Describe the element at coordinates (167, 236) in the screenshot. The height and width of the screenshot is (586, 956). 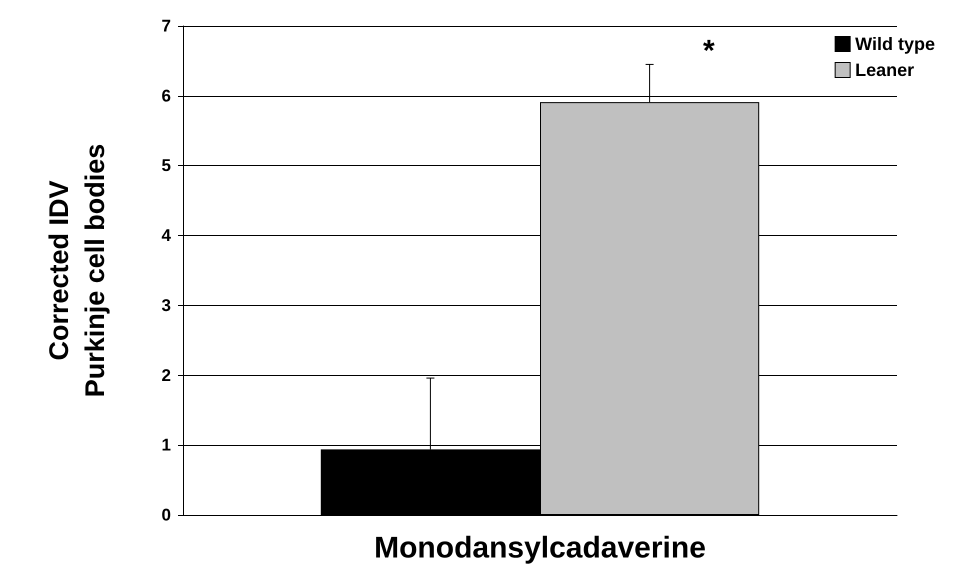
I see `y-tick-label: 4` at that location.